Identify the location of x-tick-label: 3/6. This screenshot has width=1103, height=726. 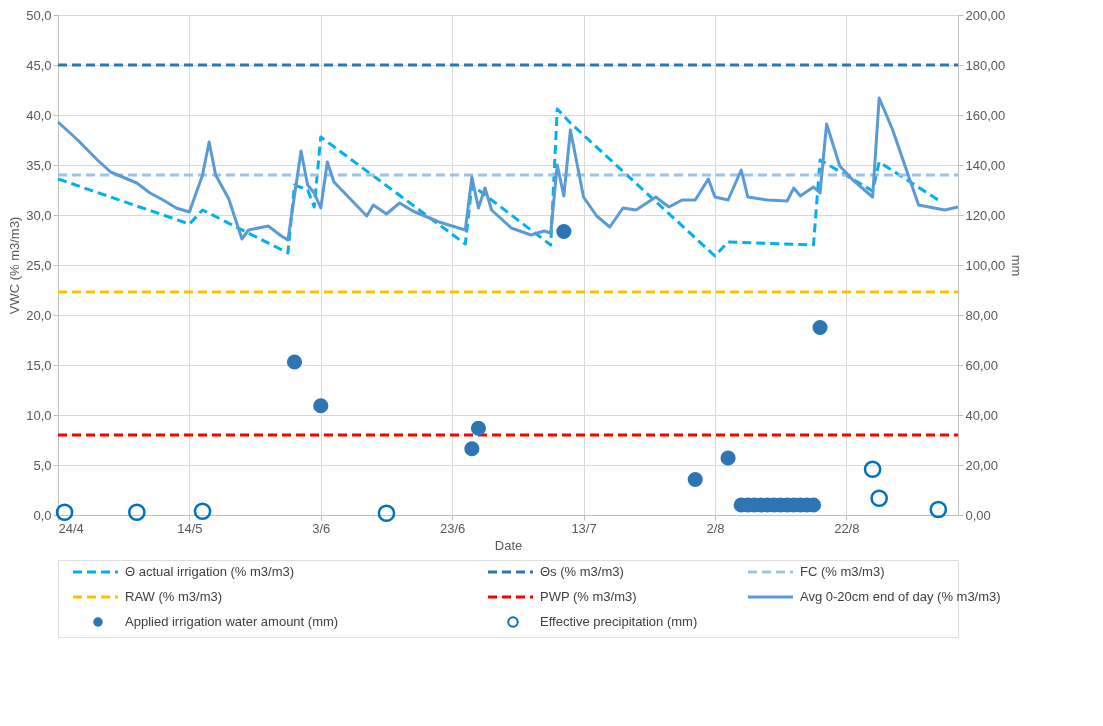
(321, 528).